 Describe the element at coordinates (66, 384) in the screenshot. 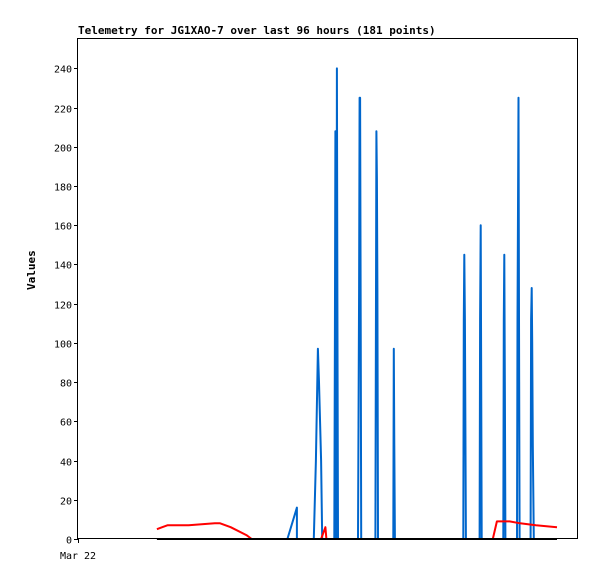

I see `y-tick-label: 80` at that location.